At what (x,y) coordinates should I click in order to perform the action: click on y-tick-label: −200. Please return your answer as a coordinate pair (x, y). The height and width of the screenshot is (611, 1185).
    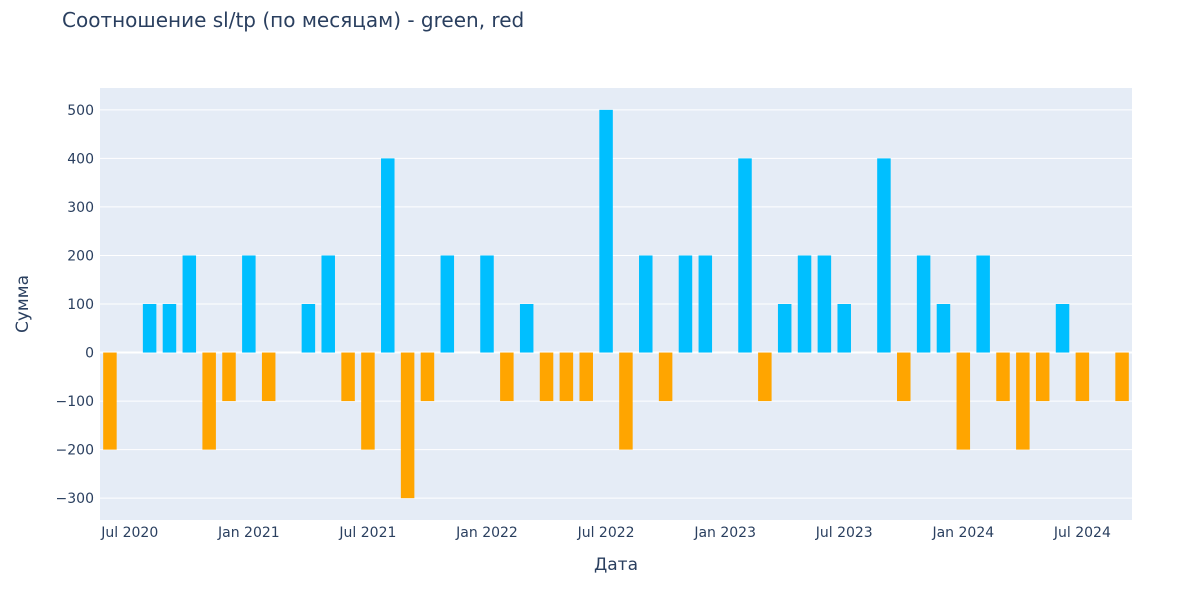
    Looking at the image, I should click on (75, 451).